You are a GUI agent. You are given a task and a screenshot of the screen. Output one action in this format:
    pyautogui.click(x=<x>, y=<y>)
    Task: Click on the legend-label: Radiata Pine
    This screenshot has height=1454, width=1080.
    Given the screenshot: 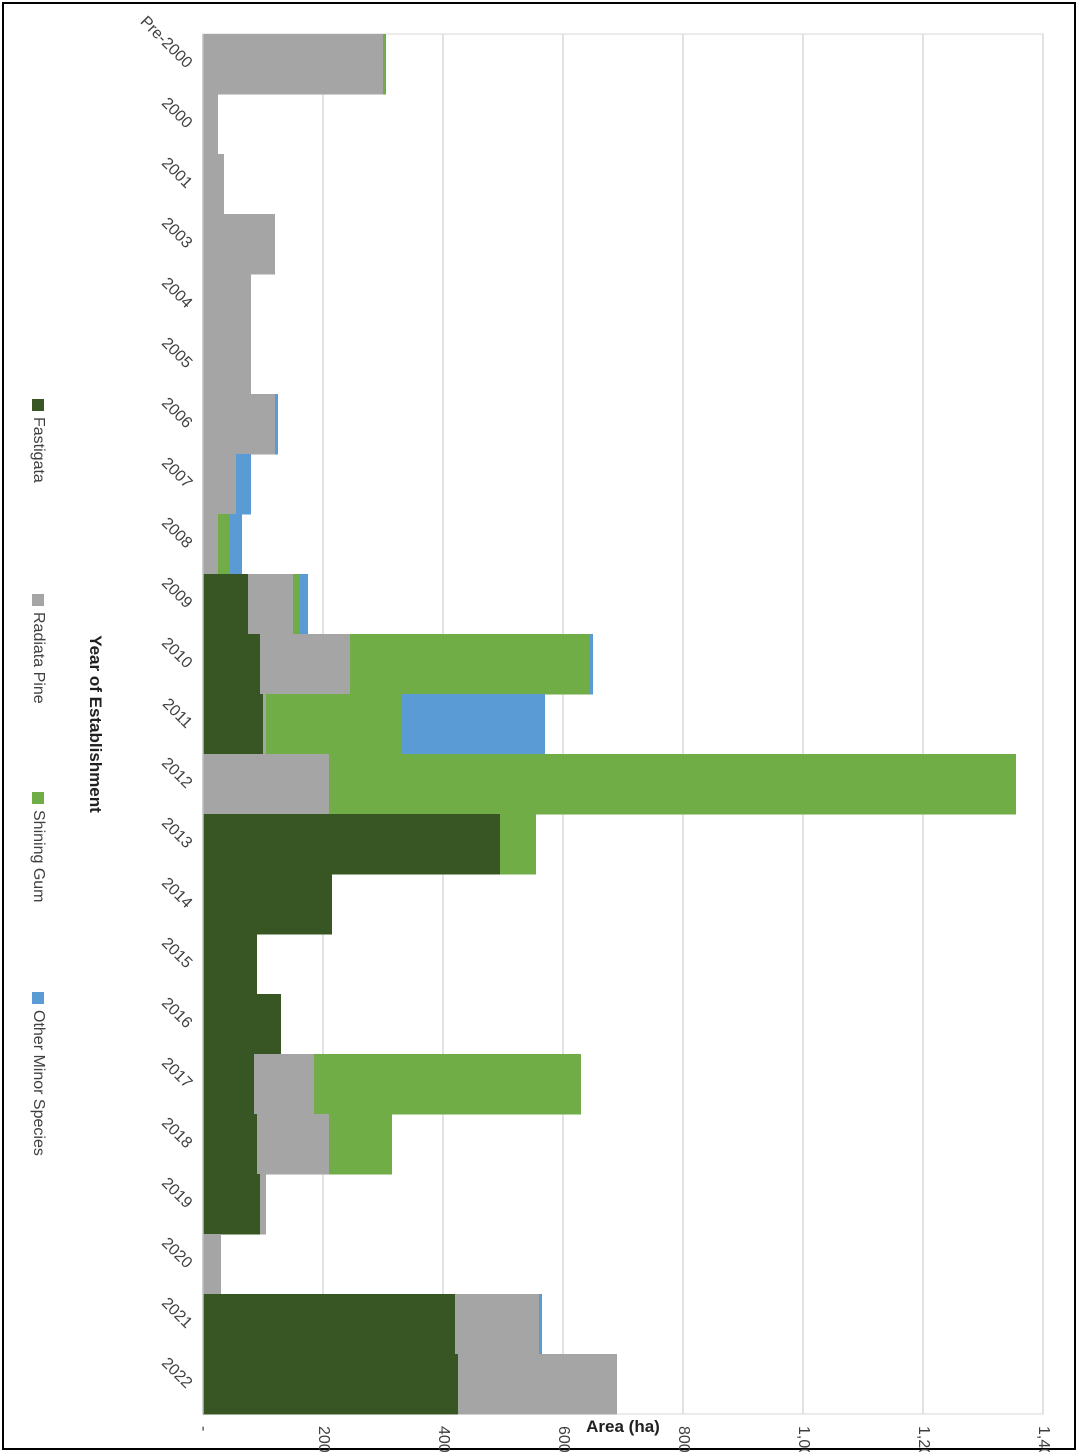 What is the action you would take?
    pyautogui.click(x=38, y=658)
    